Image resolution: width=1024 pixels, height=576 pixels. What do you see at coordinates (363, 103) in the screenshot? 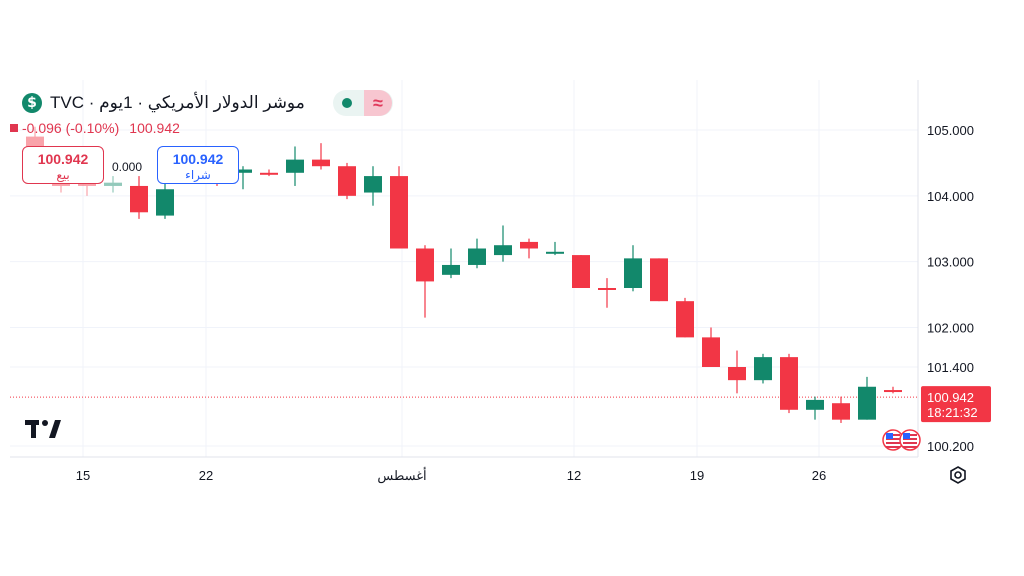
I see `market-status-pill: ≈` at bounding box center [363, 103].